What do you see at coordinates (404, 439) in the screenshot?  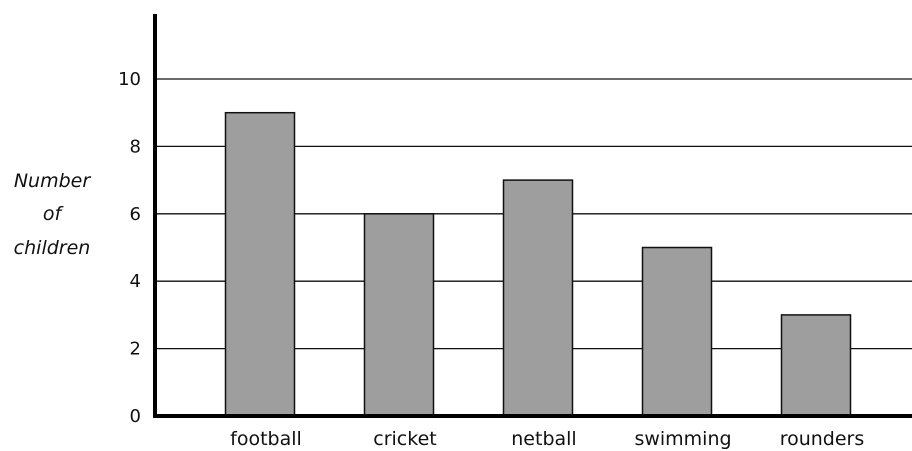 I see `x-tick-label: cricket` at bounding box center [404, 439].